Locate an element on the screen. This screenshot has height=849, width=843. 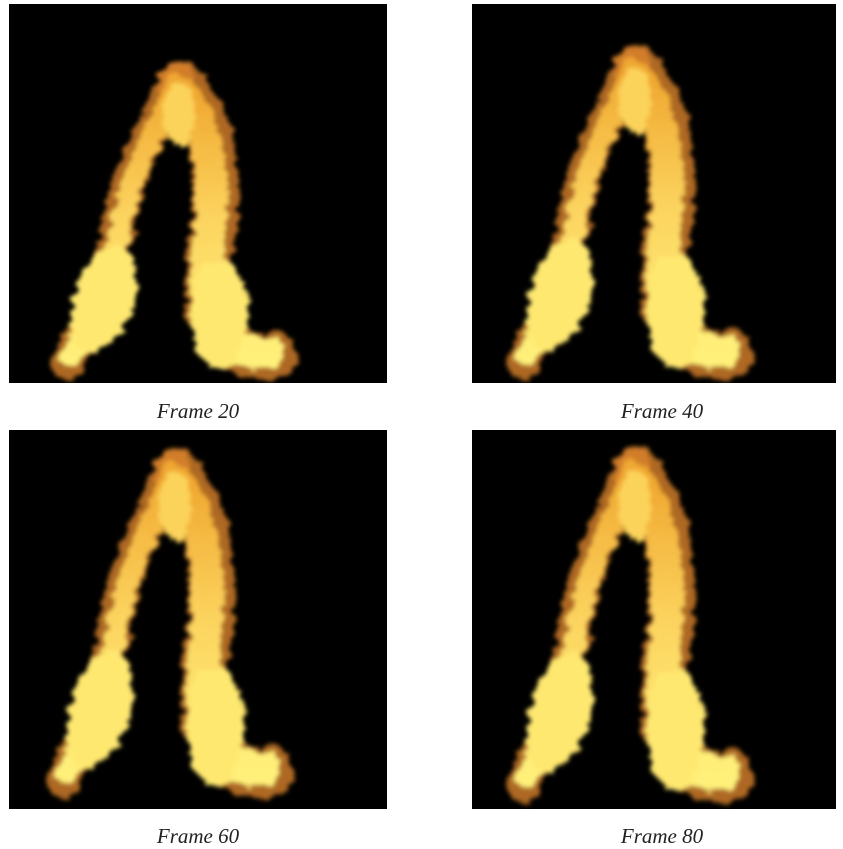
caption: Frame 20 is located at coordinates (198, 411).